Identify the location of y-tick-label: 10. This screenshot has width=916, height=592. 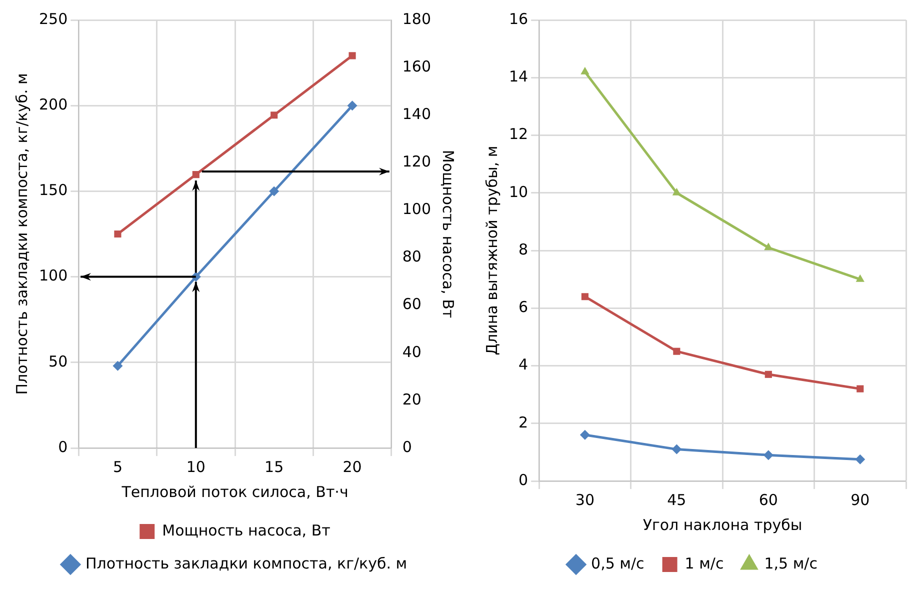
(518, 191).